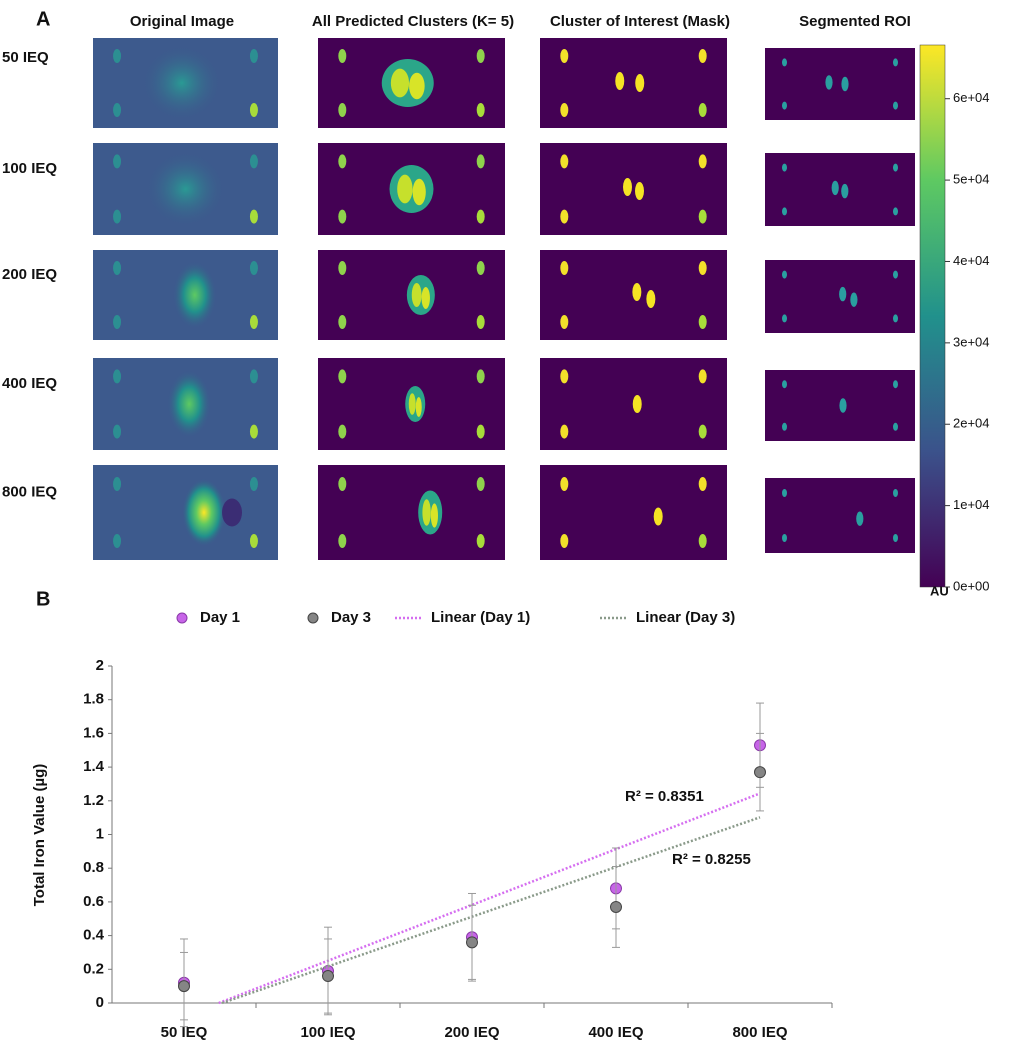 The image size is (1015, 1055). Describe the element at coordinates (100, 665) in the screenshot. I see `y-tick-label: 2` at that location.